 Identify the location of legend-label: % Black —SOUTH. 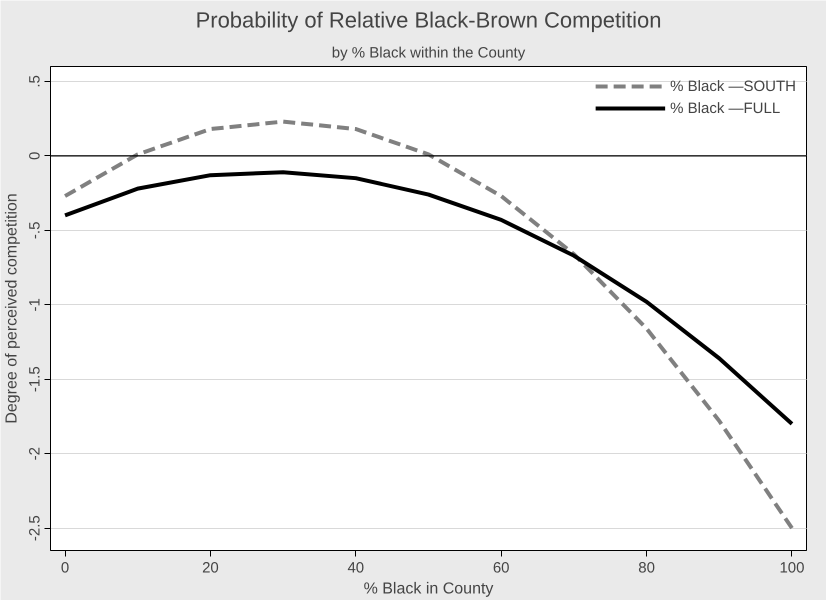
(733, 86).